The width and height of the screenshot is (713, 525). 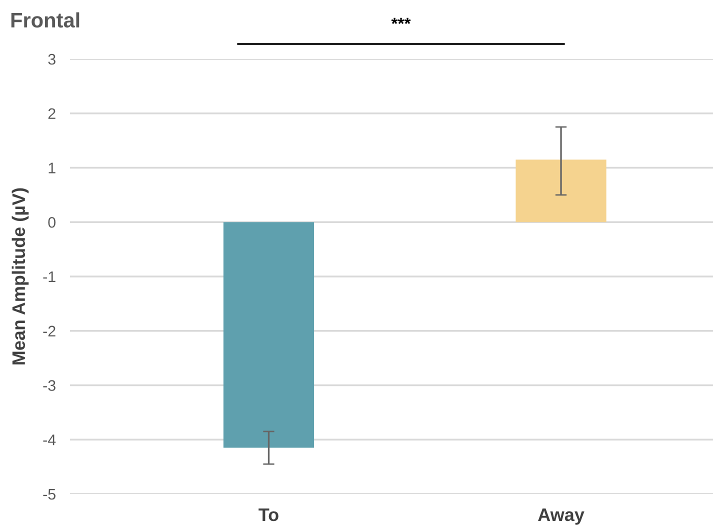 I want to click on y-tick-label: 2, so click(x=52, y=113).